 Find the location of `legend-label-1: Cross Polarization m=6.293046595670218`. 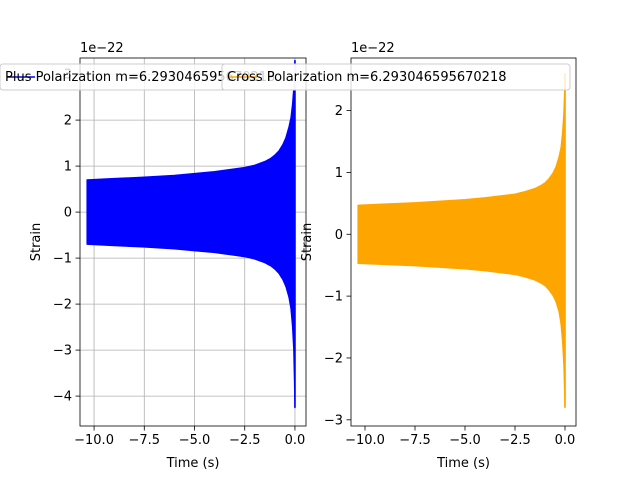

legend-label-1: Cross Polarization m=6.293046595670218 is located at coordinates (366, 77).